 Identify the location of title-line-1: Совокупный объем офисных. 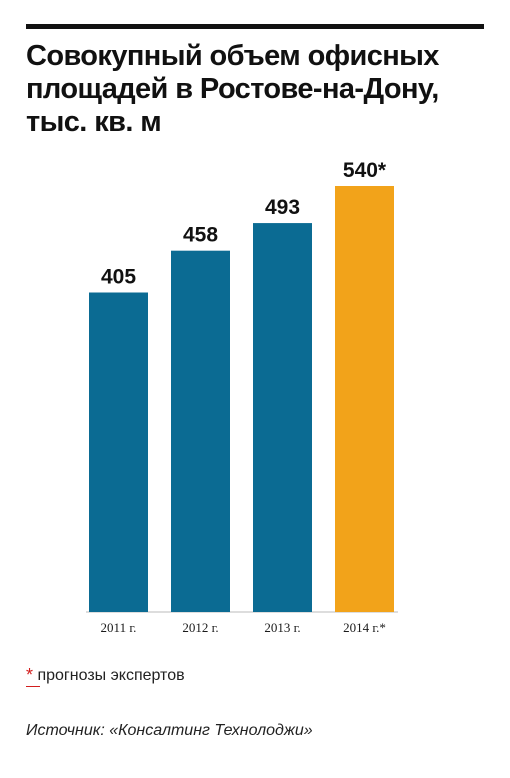
(232, 56).